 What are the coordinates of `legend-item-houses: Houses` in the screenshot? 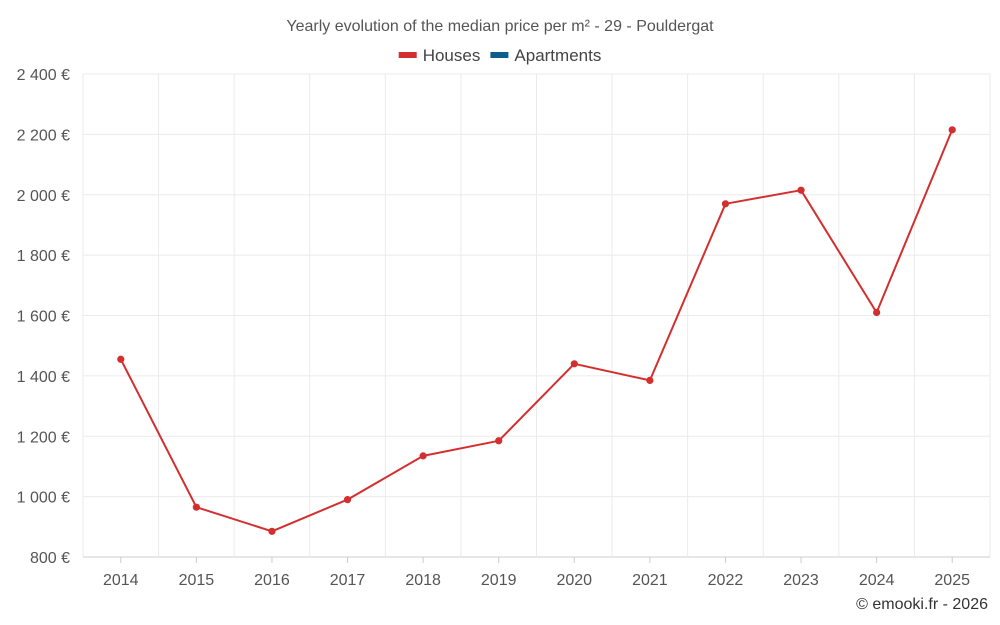 It's located at (439, 55).